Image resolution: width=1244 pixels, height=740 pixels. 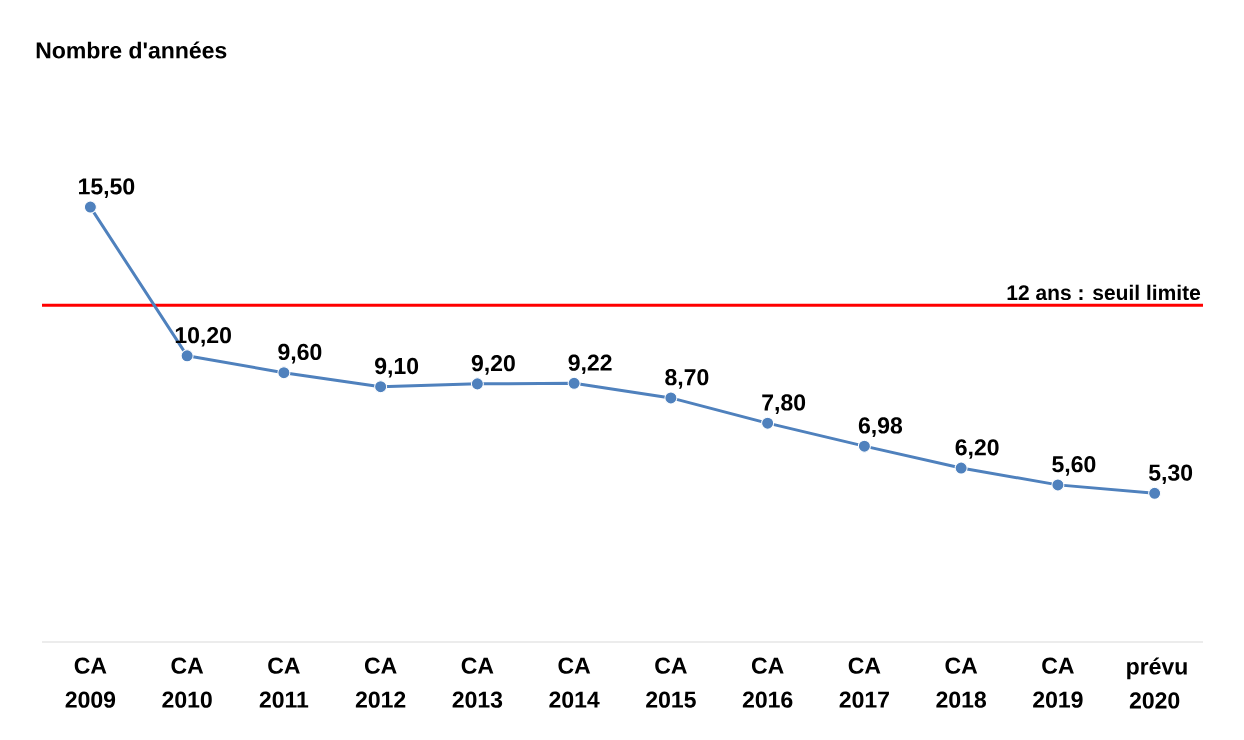 What do you see at coordinates (1058, 682) in the screenshot?
I see `x-tick-label: CA 2019` at bounding box center [1058, 682].